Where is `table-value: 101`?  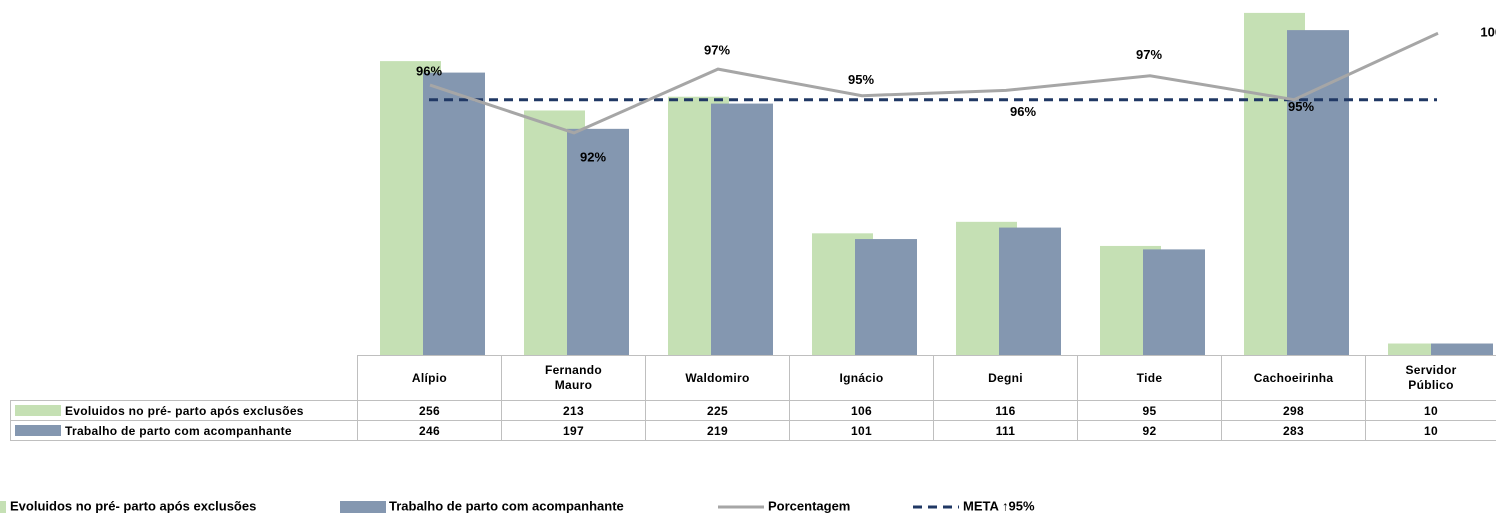 table-value: 101 is located at coordinates (861, 430).